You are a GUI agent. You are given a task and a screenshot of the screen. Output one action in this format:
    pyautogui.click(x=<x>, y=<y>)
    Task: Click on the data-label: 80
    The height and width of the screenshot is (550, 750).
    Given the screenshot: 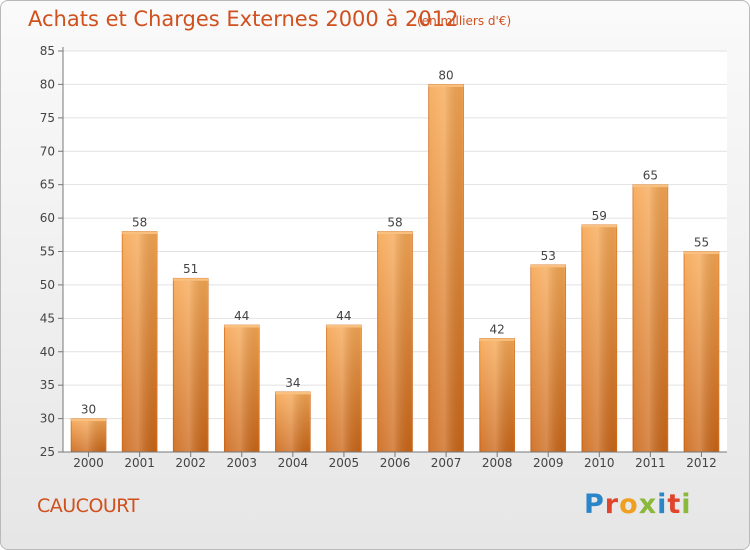 What is the action you would take?
    pyautogui.click(x=445, y=75)
    